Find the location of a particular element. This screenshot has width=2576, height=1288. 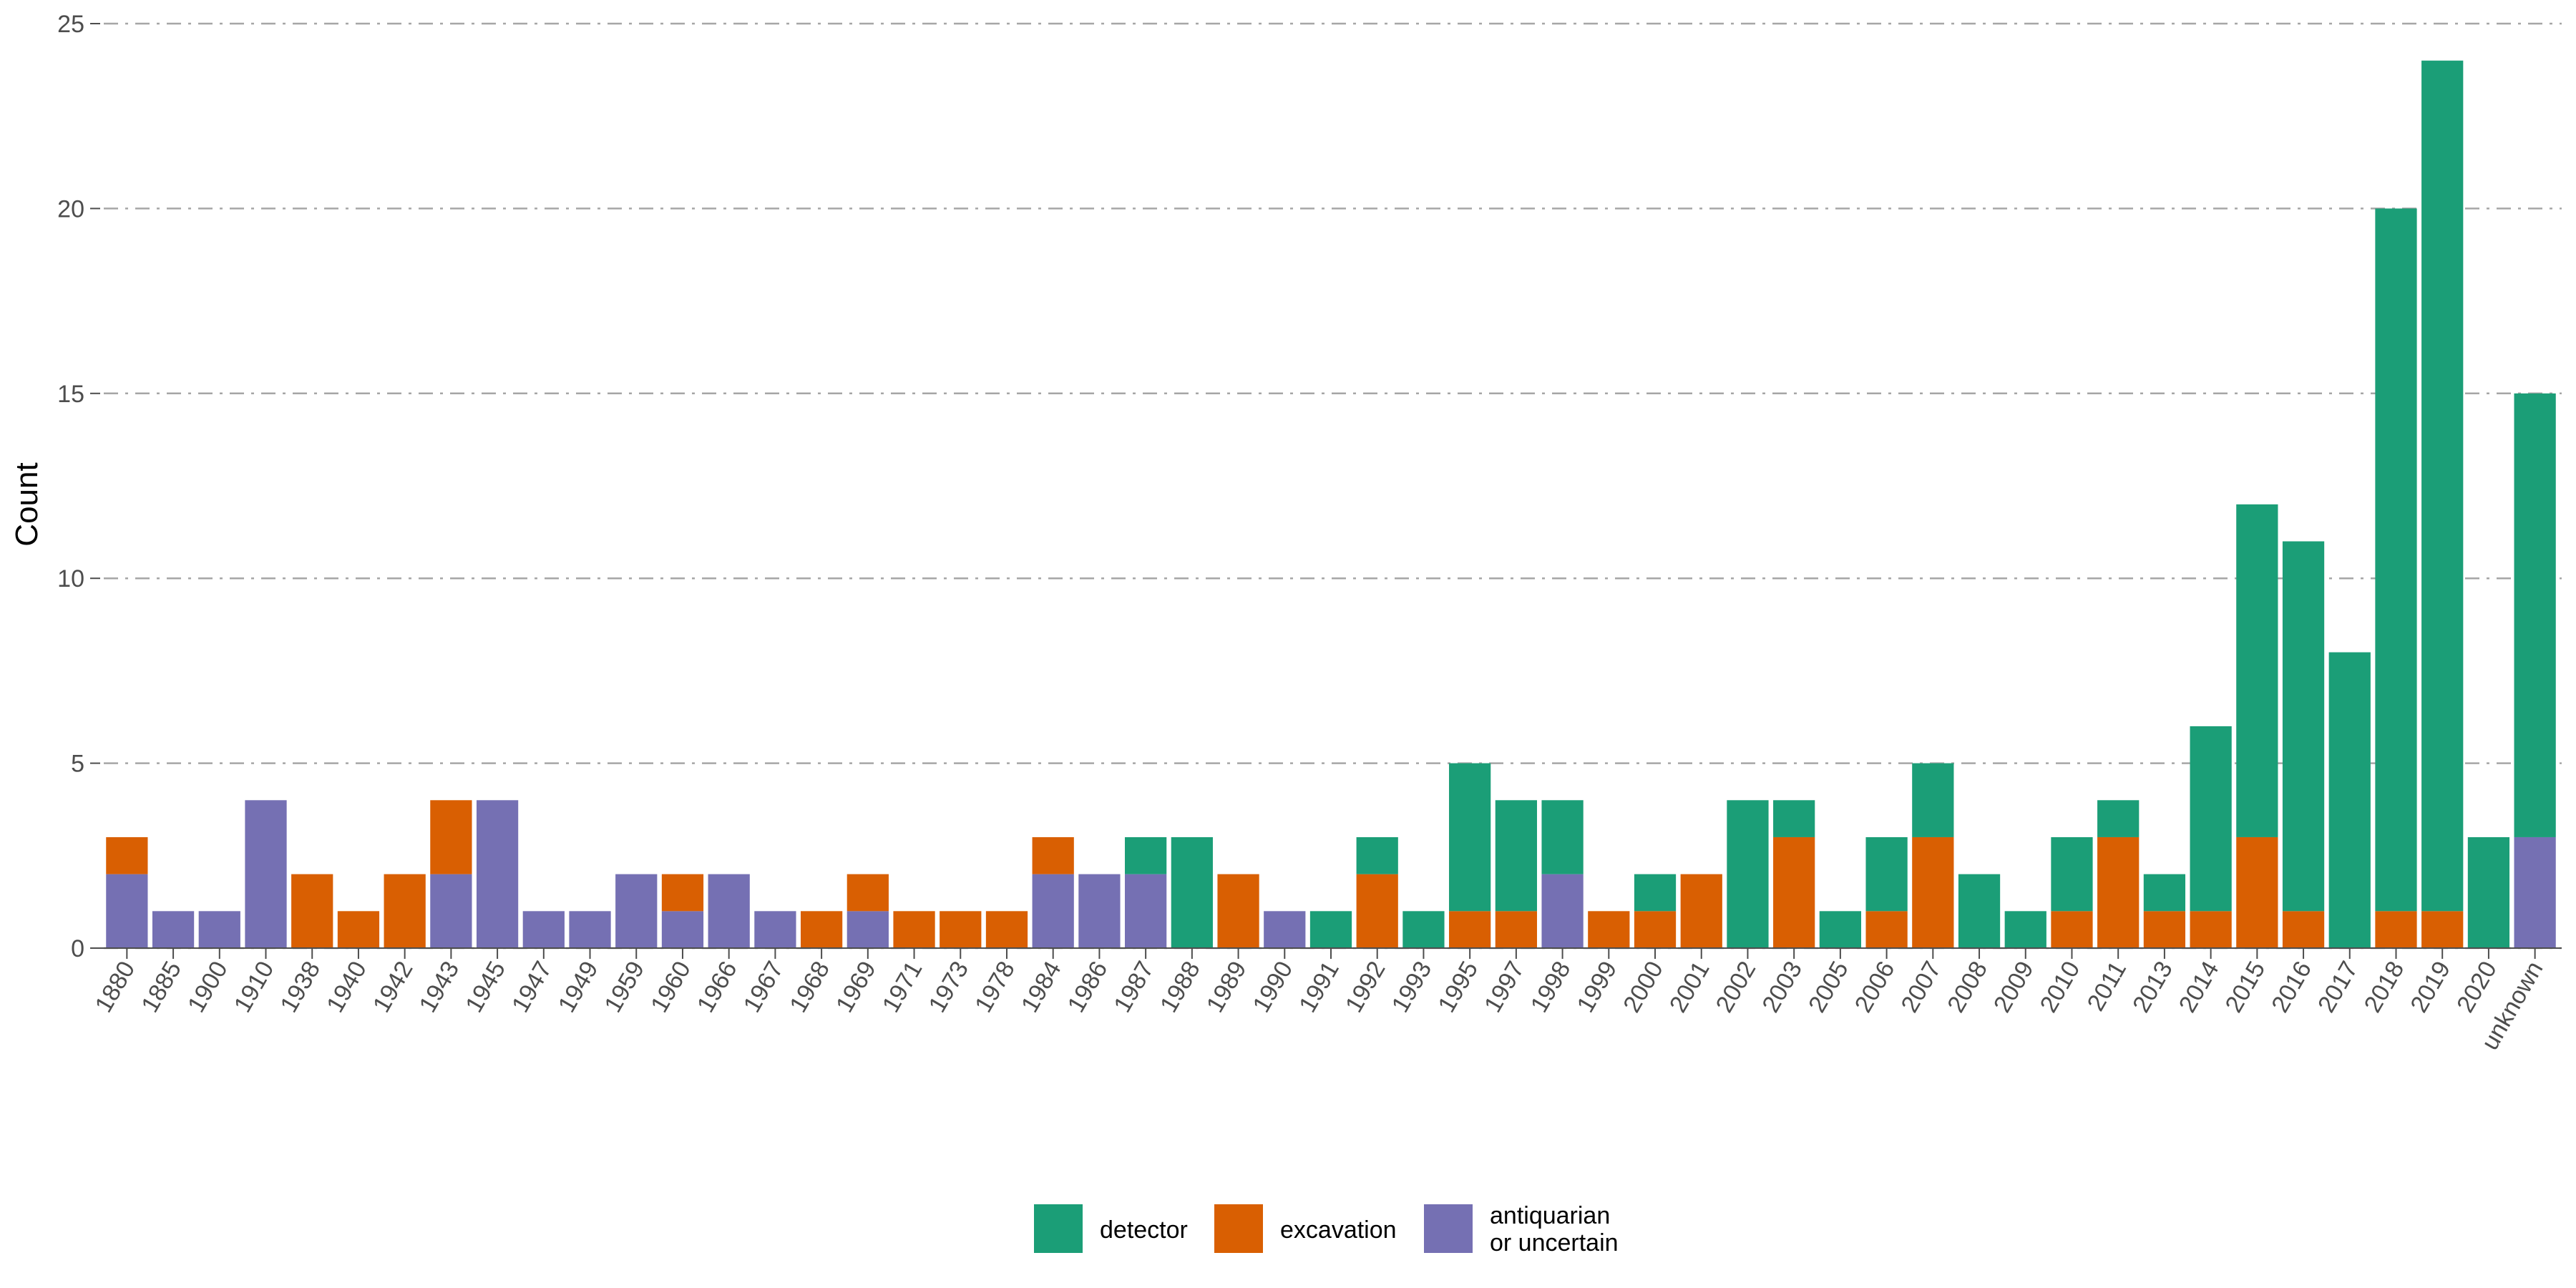

x-tick-label: 1947 is located at coordinates (532, 987).